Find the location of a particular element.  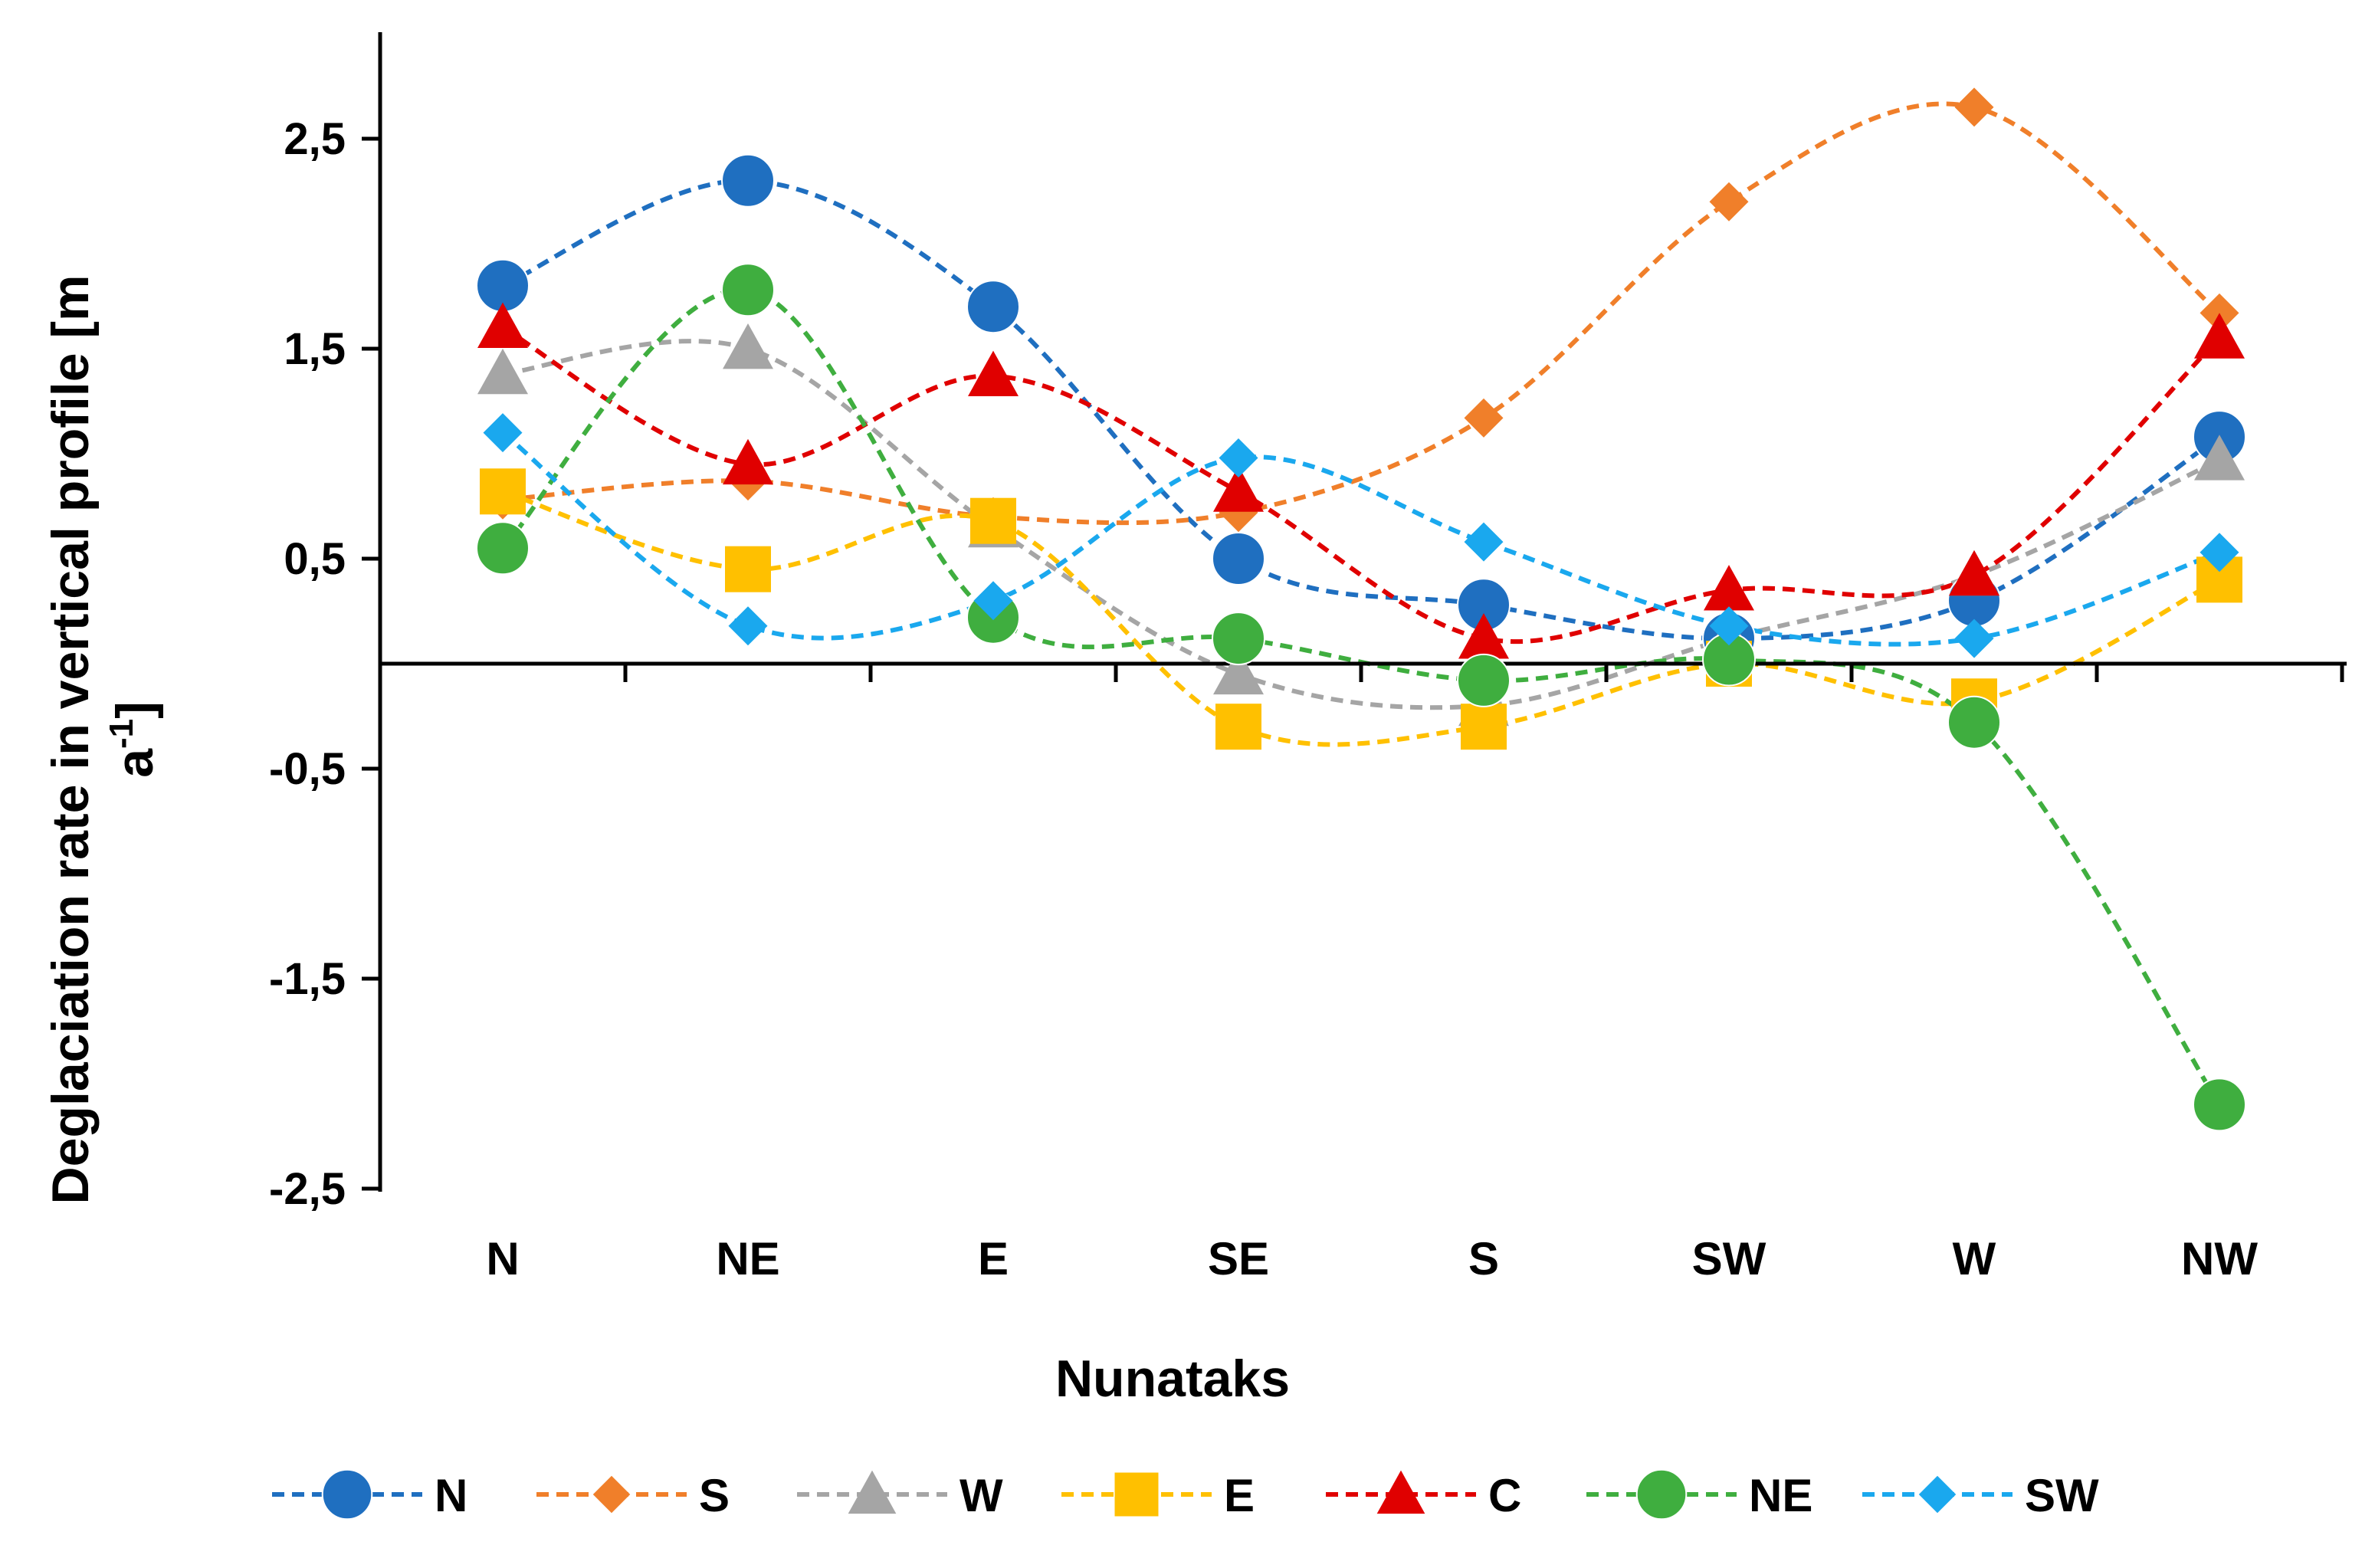

legend-label: C is located at coordinates (1504, 1495).